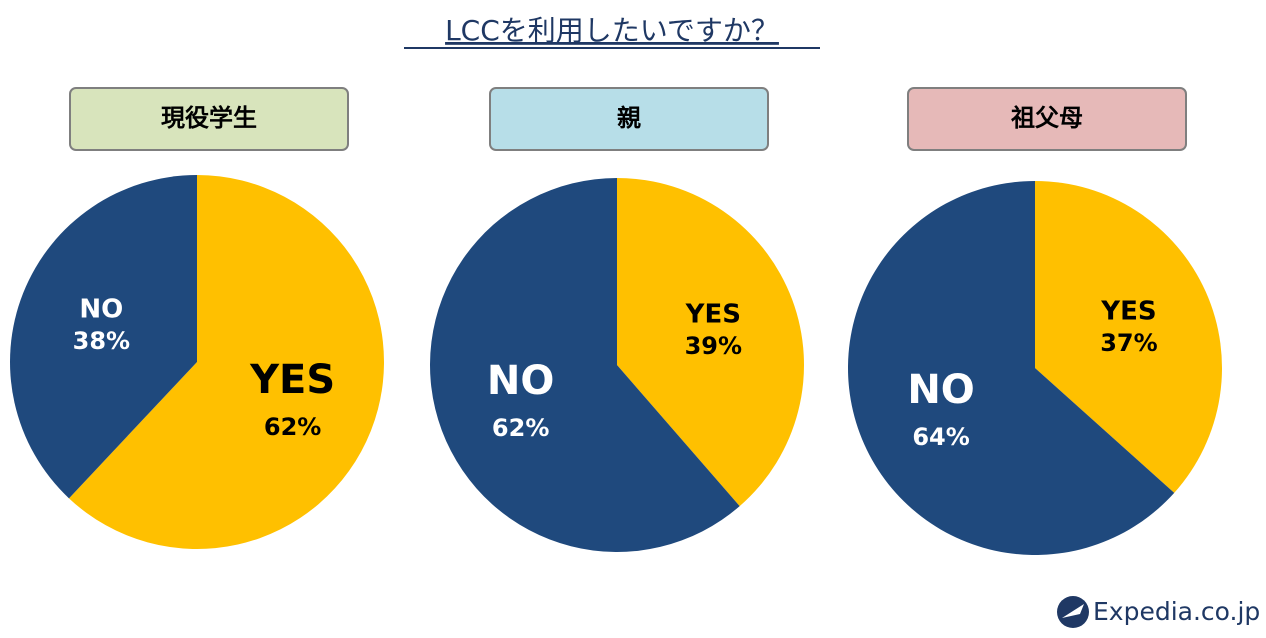 The image size is (1266, 638). I want to click on logo: Expedia.co.jp, so click(1158, 612).